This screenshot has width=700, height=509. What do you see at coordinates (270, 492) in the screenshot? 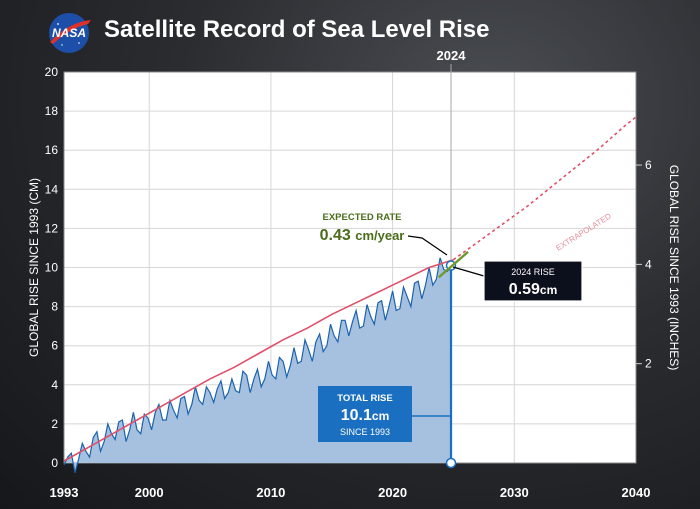
I see `x-tick-label: 2010` at bounding box center [270, 492].